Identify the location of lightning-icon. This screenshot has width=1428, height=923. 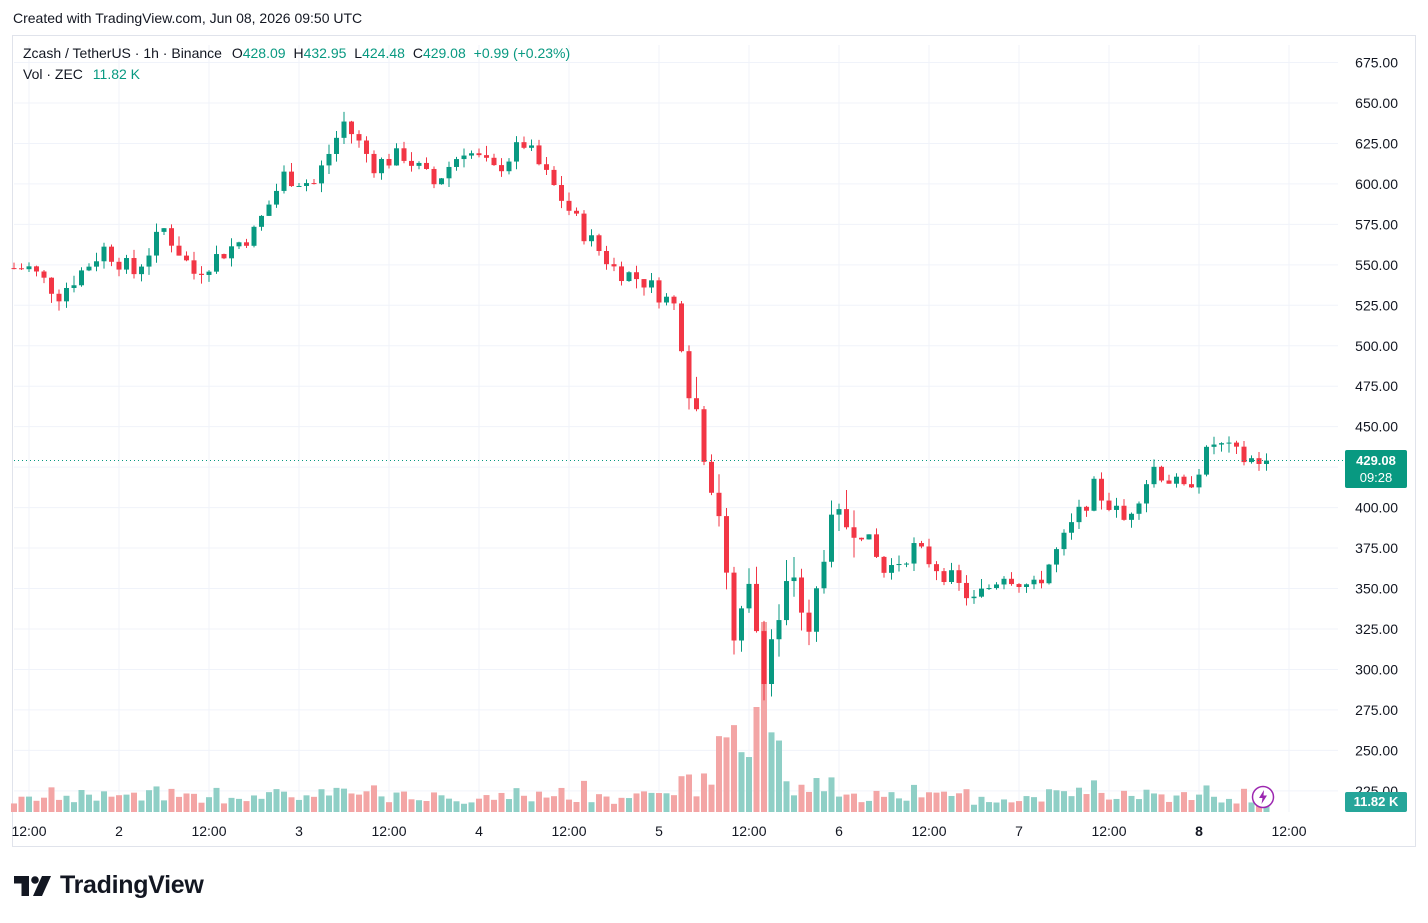
(1263, 797).